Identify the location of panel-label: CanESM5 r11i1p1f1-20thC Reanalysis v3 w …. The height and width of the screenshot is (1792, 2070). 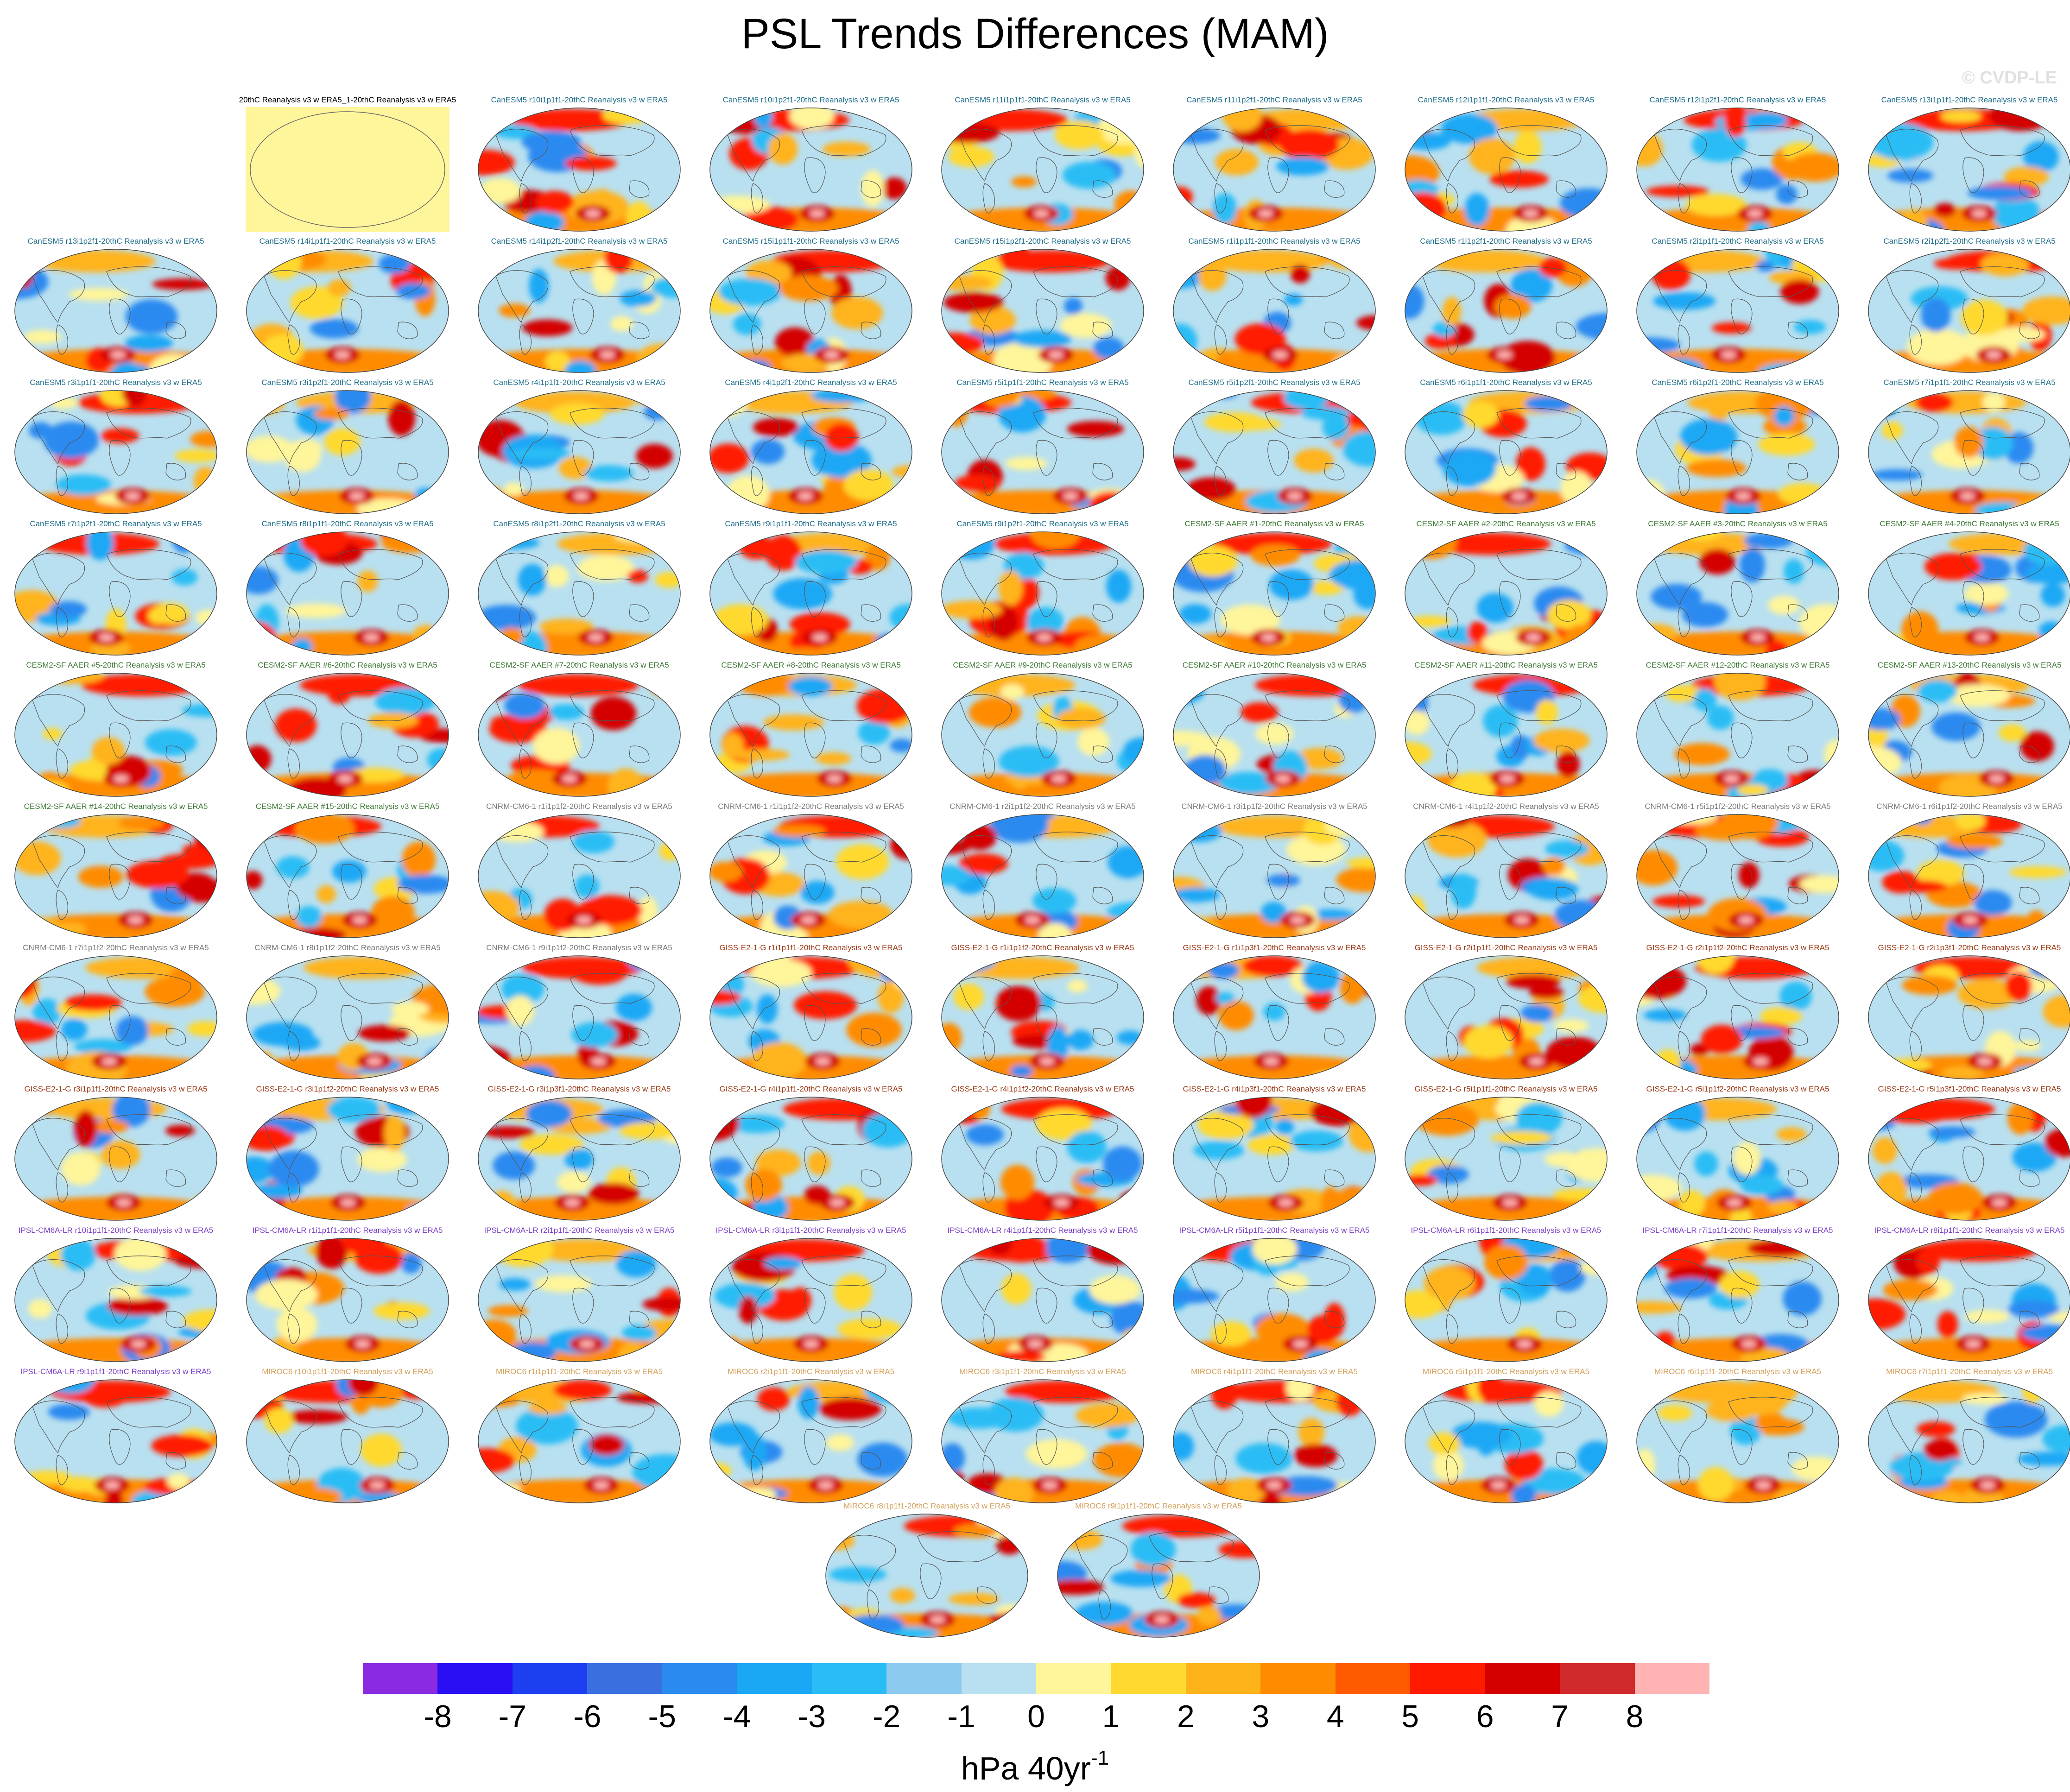
(1043, 99).